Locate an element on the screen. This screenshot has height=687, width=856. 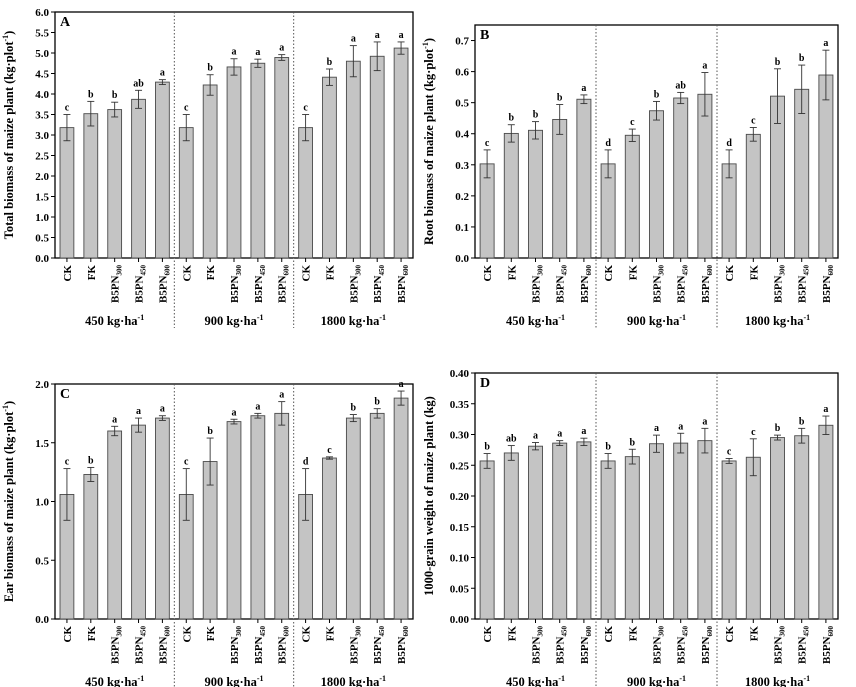
y-tick-label: 0.25 is located at coordinates (460, 466).